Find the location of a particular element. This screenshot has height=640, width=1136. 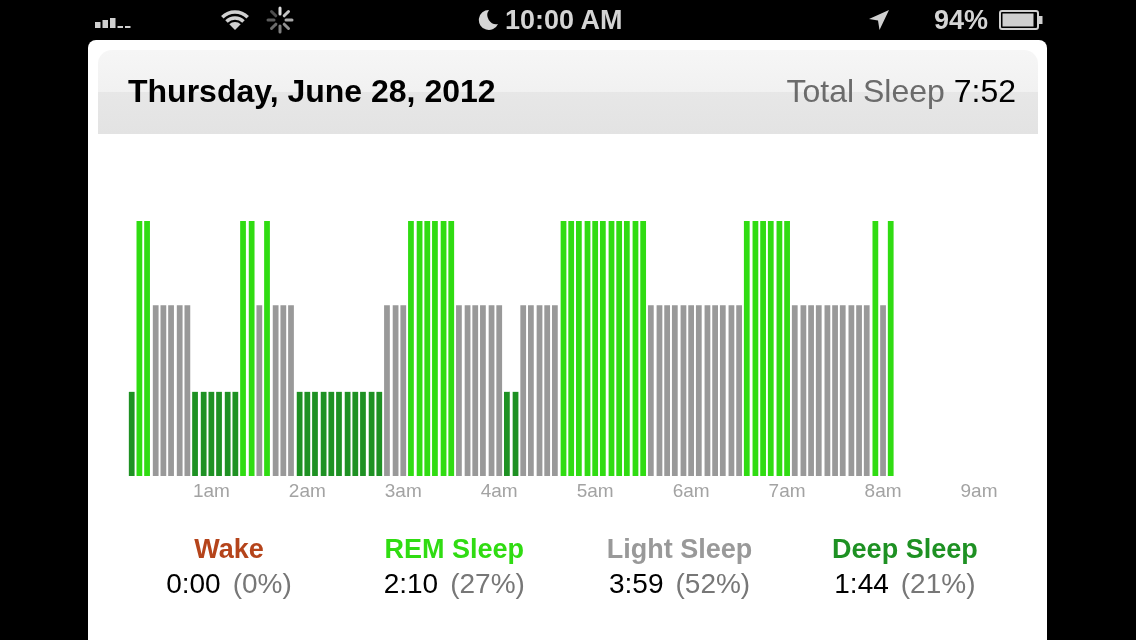

text: 3:59 is located at coordinates (636, 583).